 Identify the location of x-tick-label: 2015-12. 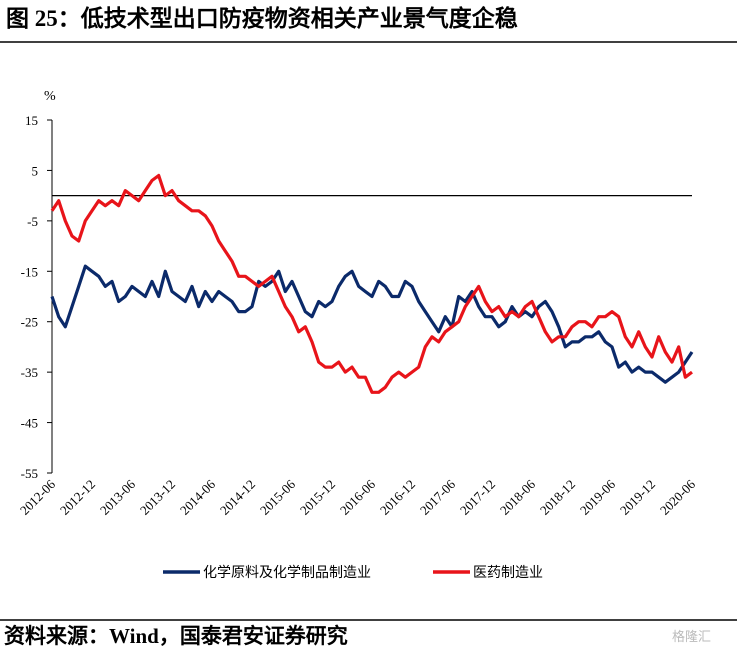
(317, 497).